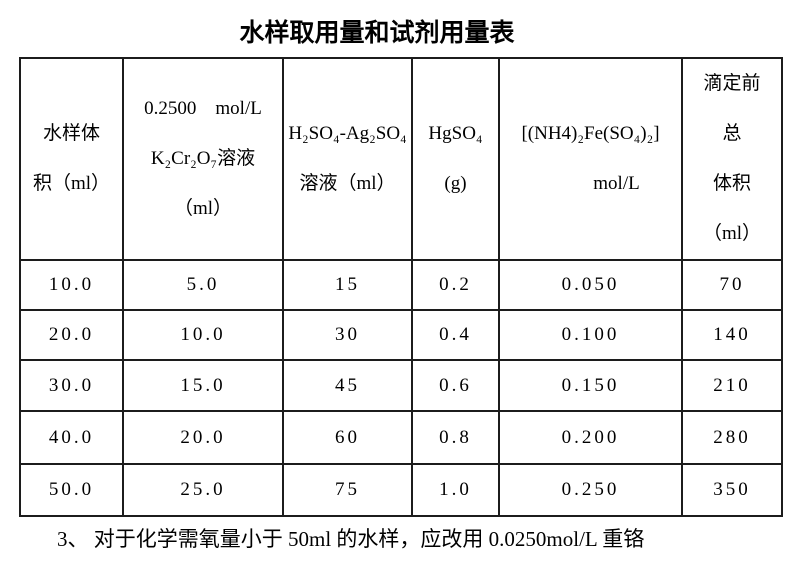  I want to click on header-line: 0.2500 mol/L, so click(203, 108).